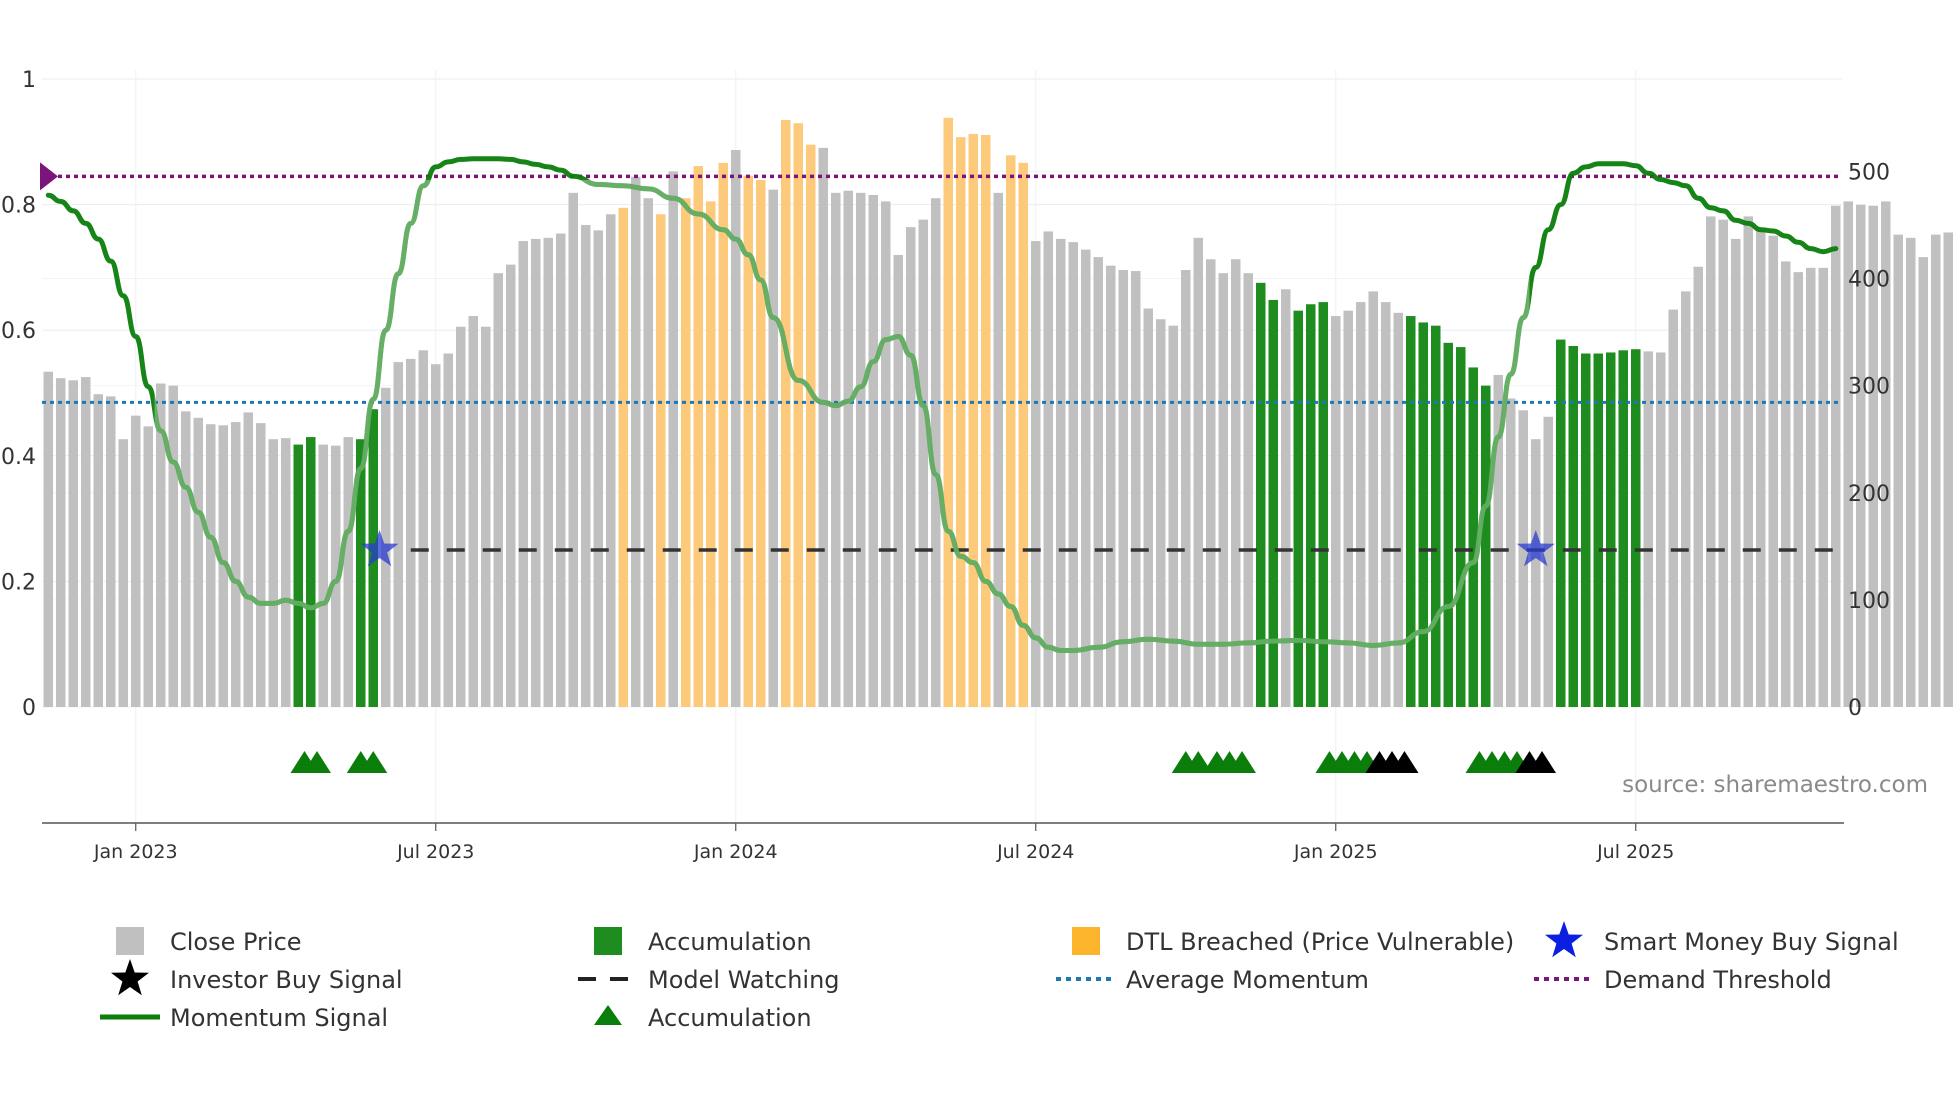 The height and width of the screenshot is (1106, 1960). I want to click on legend-average-momentum-label: Average Momentum, so click(1247, 980).